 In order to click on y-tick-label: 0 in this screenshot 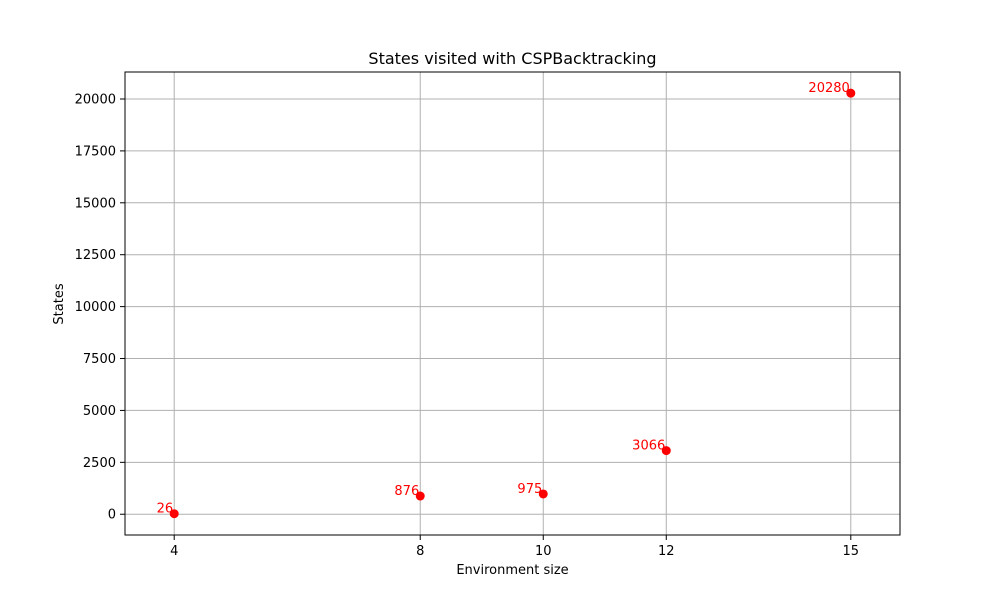, I will do `click(112, 515)`.